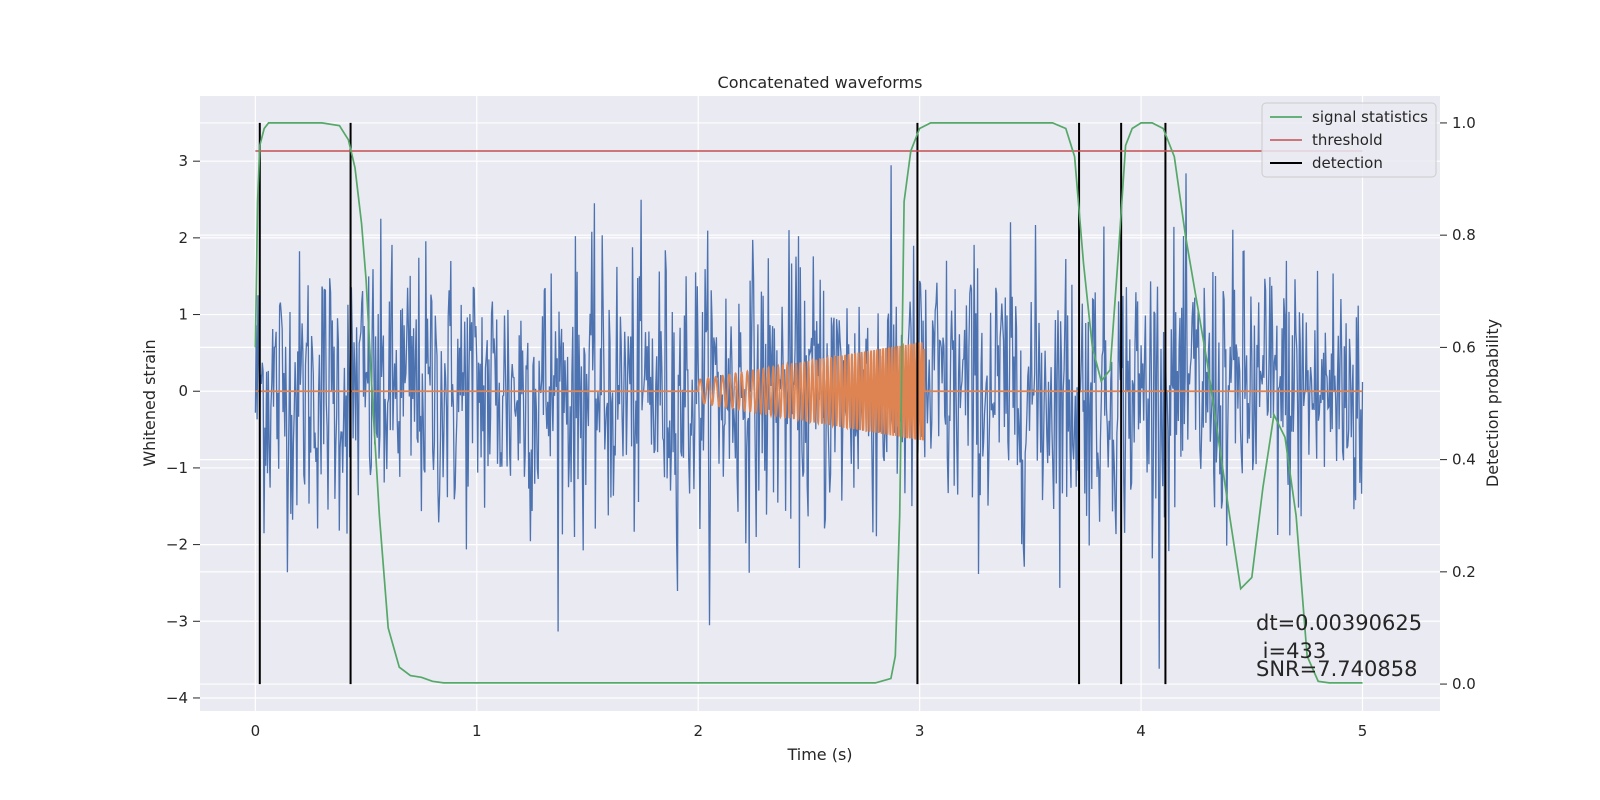  I want to click on legend-label-signal-statistics: signal statistics, so click(1370, 117).